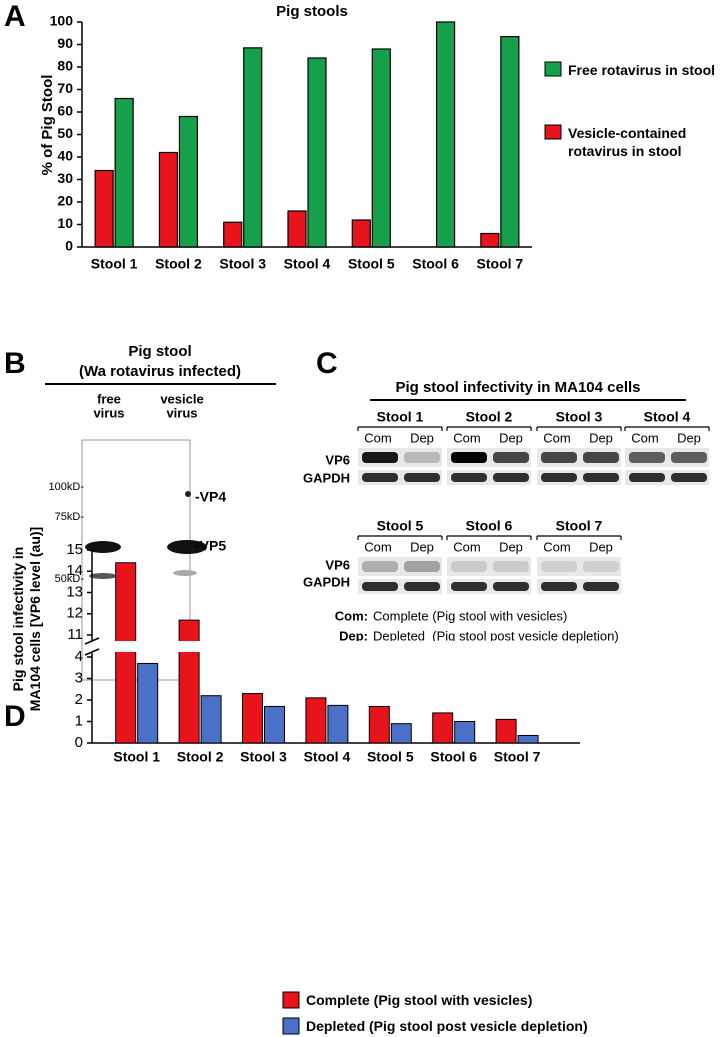 This screenshot has height=1037, width=720. I want to click on y-tick-label: 4, so click(79, 656).